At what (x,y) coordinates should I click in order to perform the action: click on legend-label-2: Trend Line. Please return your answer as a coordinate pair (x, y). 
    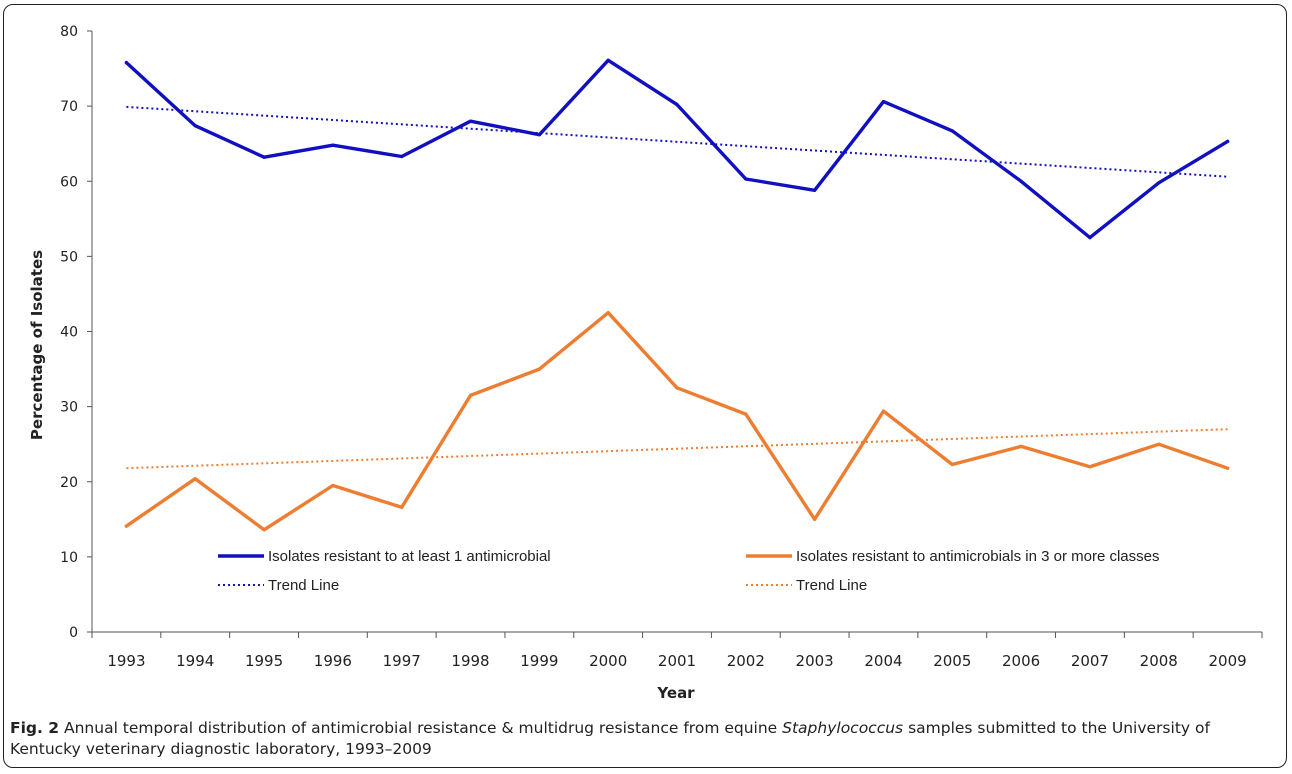
    Looking at the image, I should click on (303, 585).